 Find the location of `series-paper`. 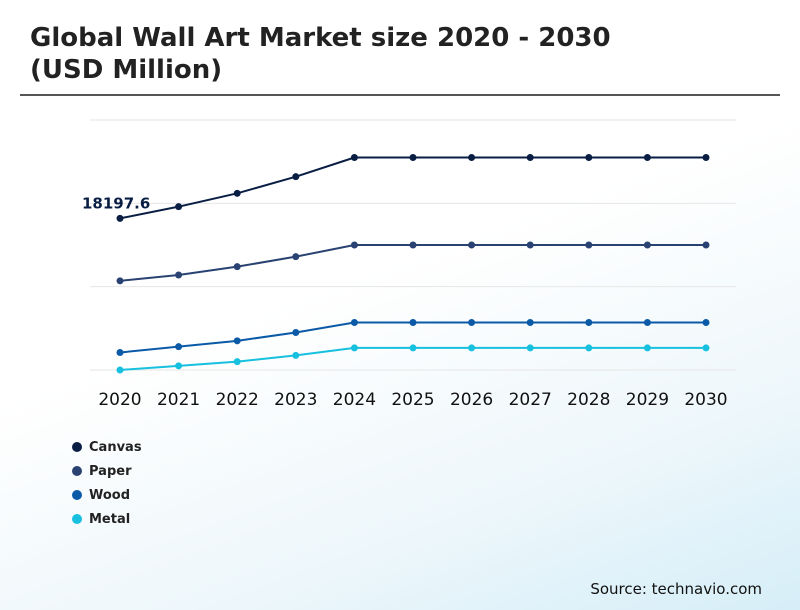

series-paper is located at coordinates (413, 263).